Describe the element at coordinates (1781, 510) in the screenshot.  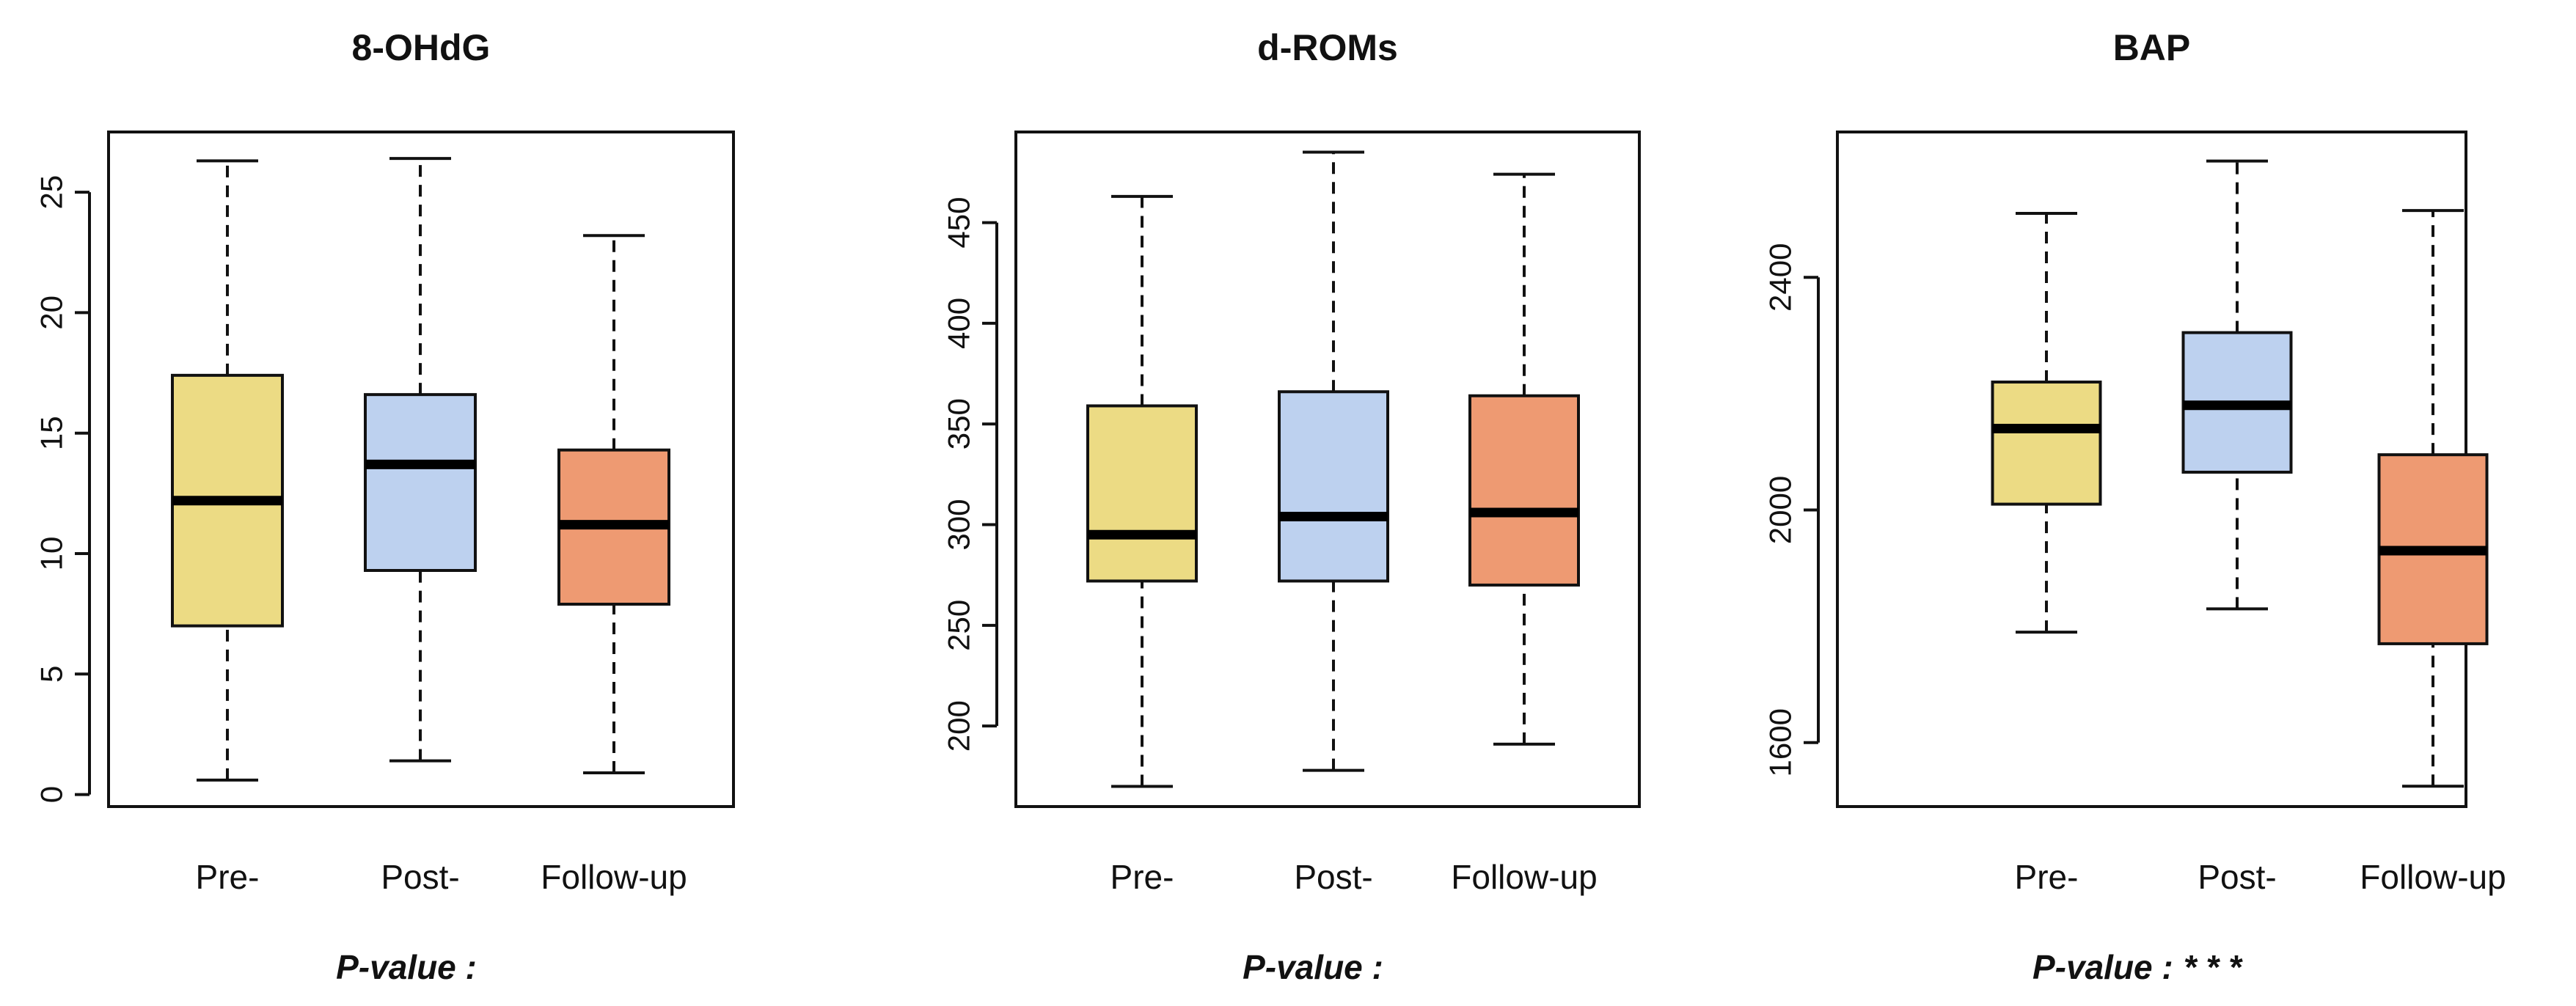
I see `y-tick-label: 2000` at that location.